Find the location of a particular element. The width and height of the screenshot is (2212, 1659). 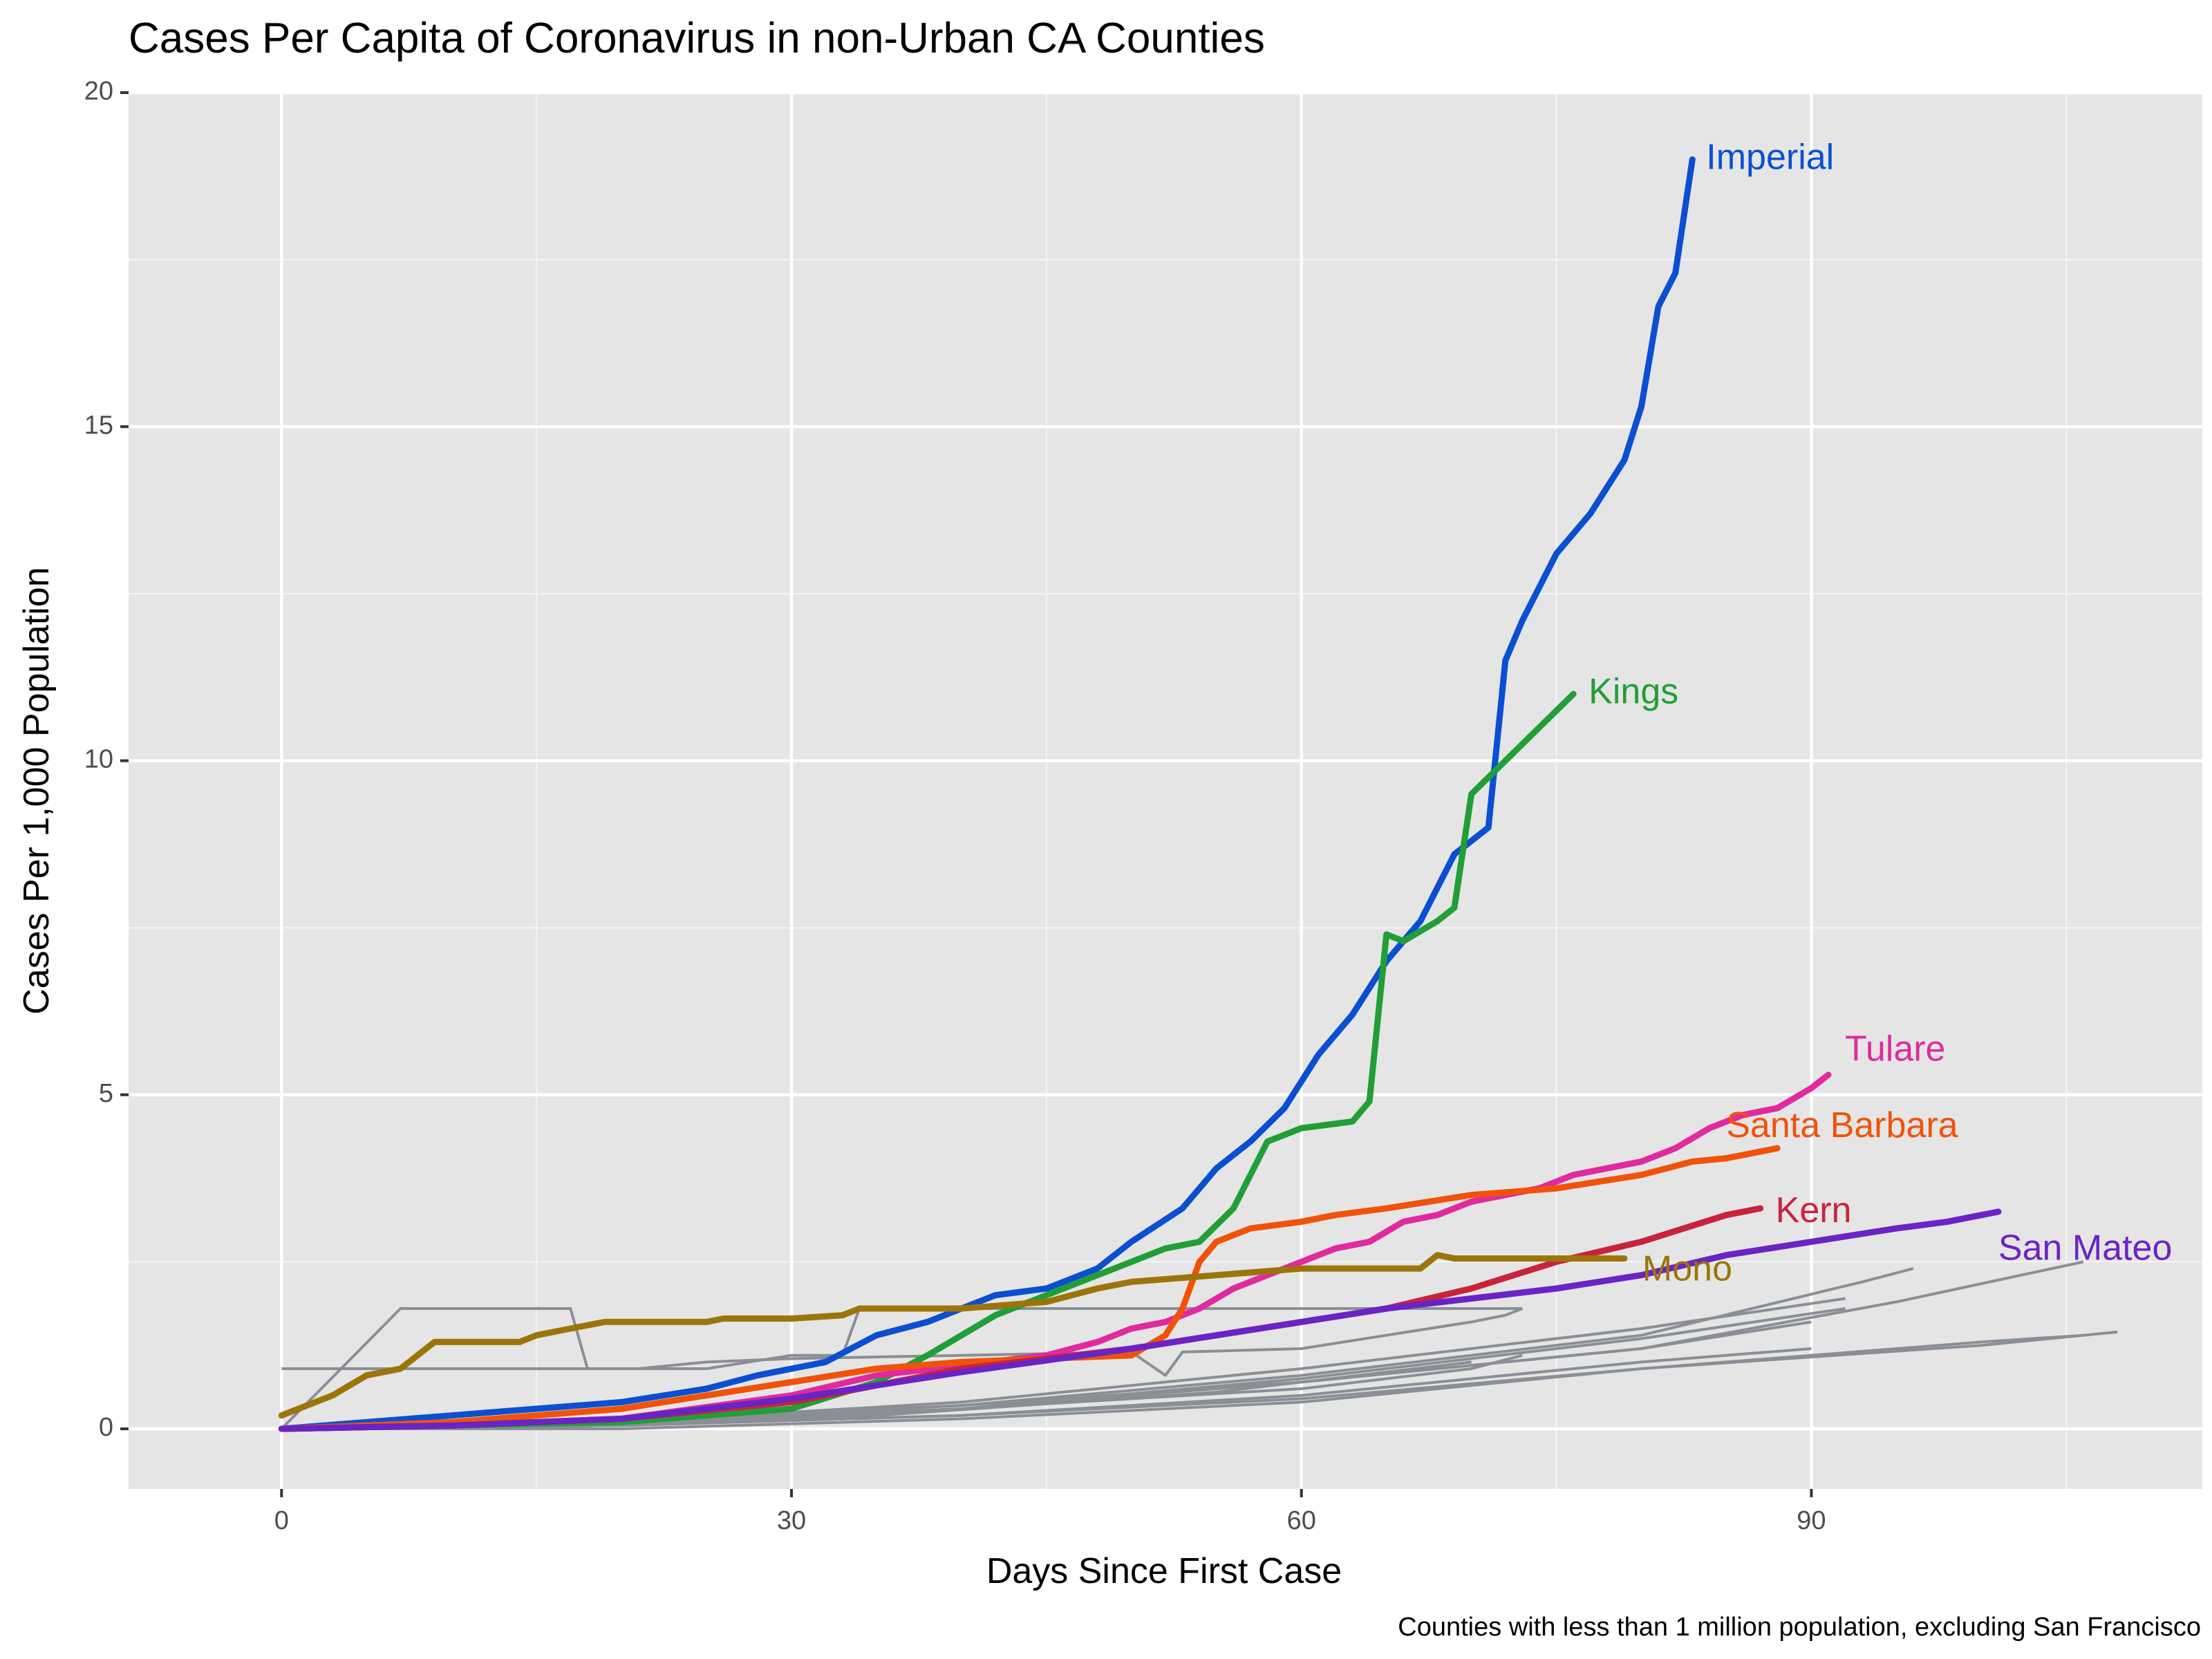

x-axis: 0 30 60 90 is located at coordinates (1050, 1512).